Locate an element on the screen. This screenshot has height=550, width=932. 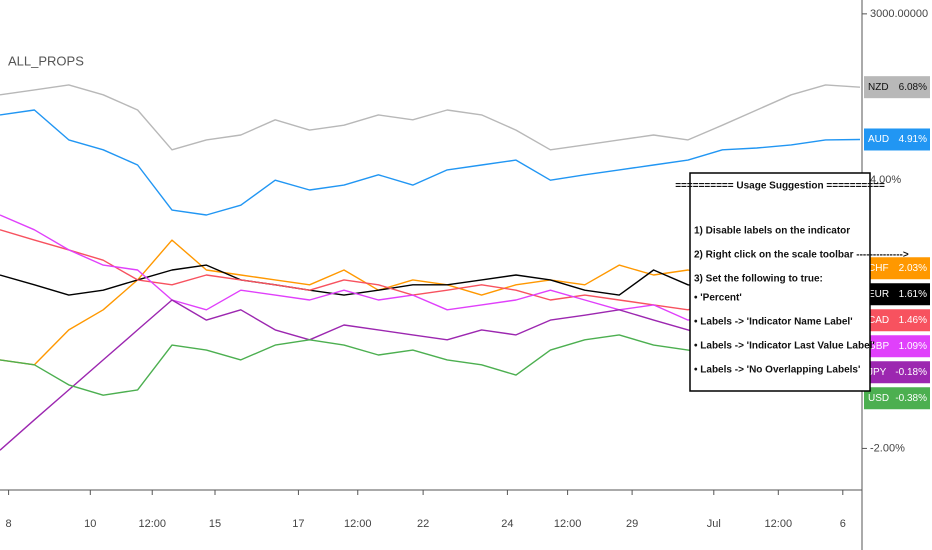
x-tick-label: 24 is located at coordinates (507, 524).